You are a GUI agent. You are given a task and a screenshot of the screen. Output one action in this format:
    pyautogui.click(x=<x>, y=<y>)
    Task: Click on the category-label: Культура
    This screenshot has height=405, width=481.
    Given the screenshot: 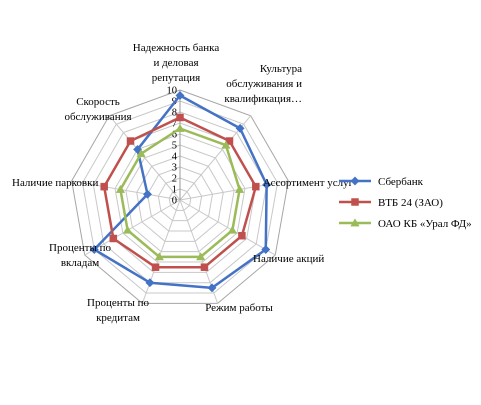 What is the action you would take?
    pyautogui.click(x=281, y=69)
    